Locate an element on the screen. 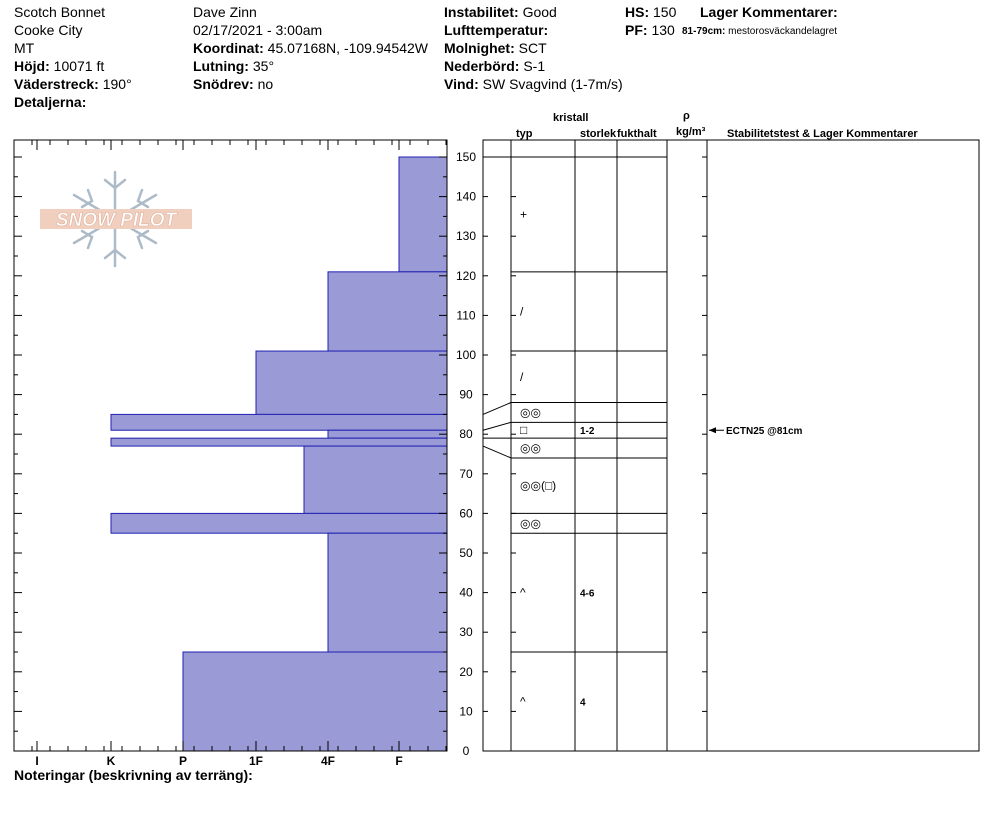 This screenshot has height=840, width=994. coord-label: Koordinat: is located at coordinates (228, 48).